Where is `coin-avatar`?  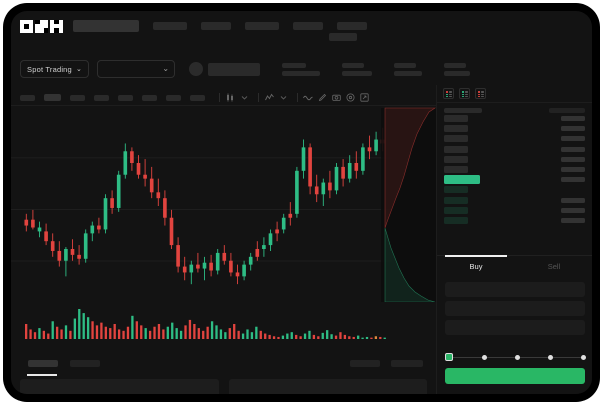 coin-avatar is located at coordinates (196, 69).